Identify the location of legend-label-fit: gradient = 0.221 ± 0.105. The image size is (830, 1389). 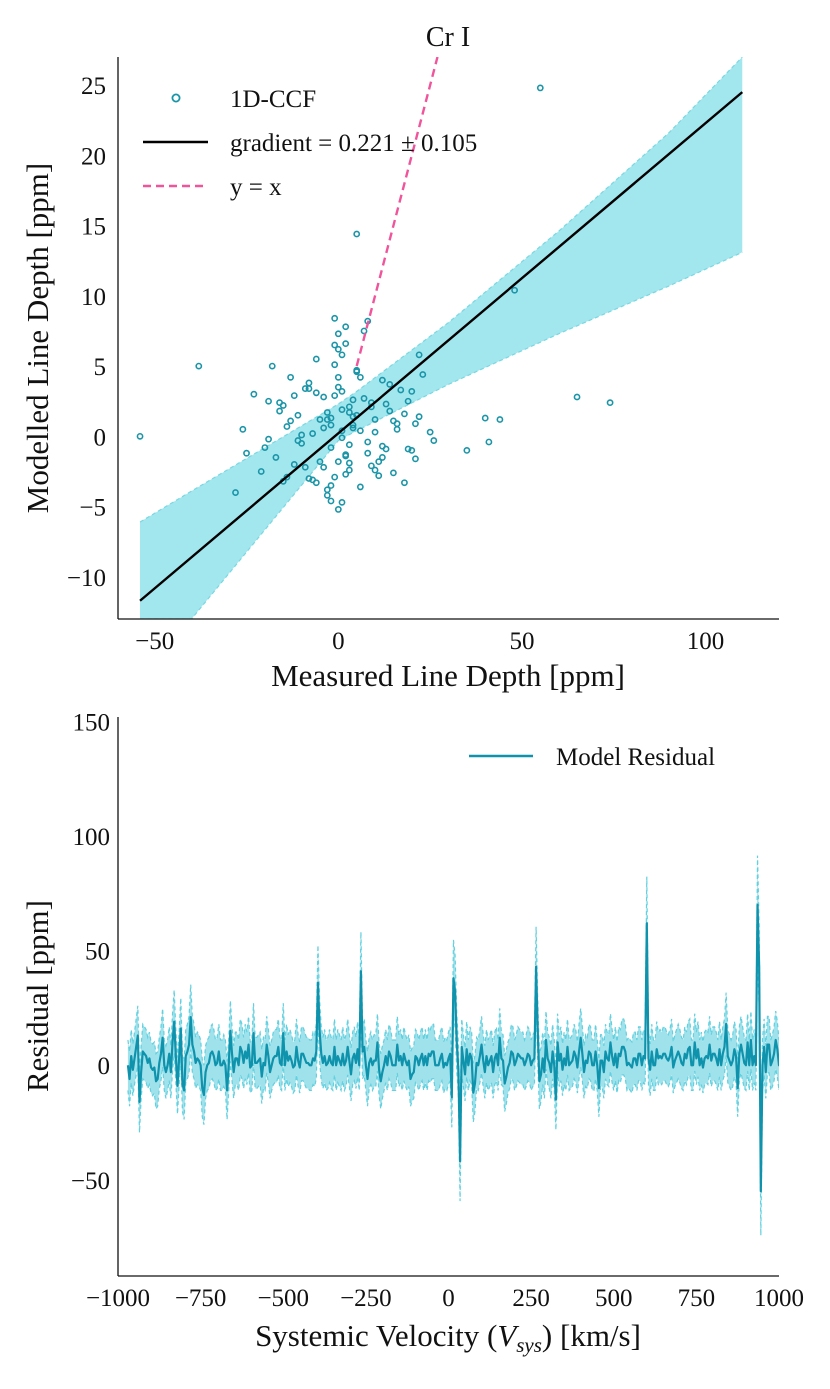
(353, 143).